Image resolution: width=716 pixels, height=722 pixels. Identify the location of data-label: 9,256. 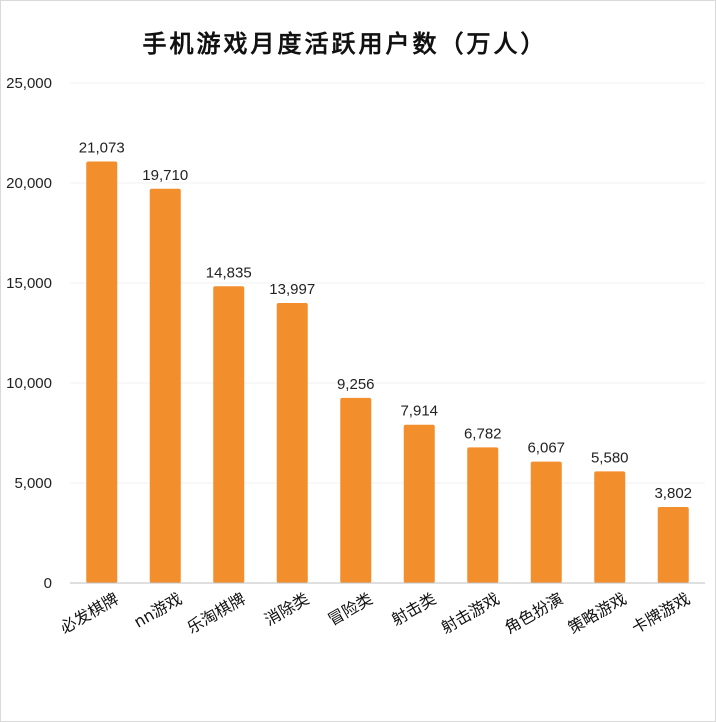
(356, 384).